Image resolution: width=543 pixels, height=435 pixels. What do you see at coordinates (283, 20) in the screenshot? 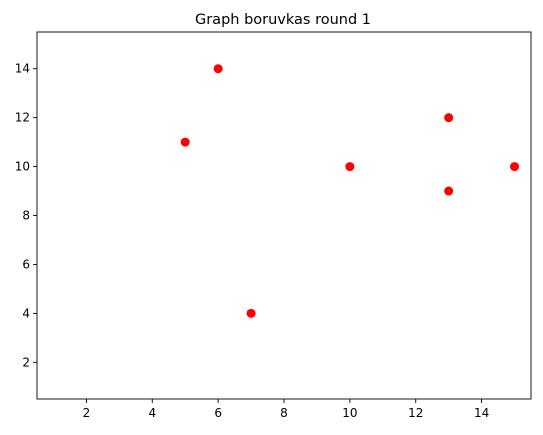
I see `chart-title: Graph boruvkas round 1` at bounding box center [283, 20].